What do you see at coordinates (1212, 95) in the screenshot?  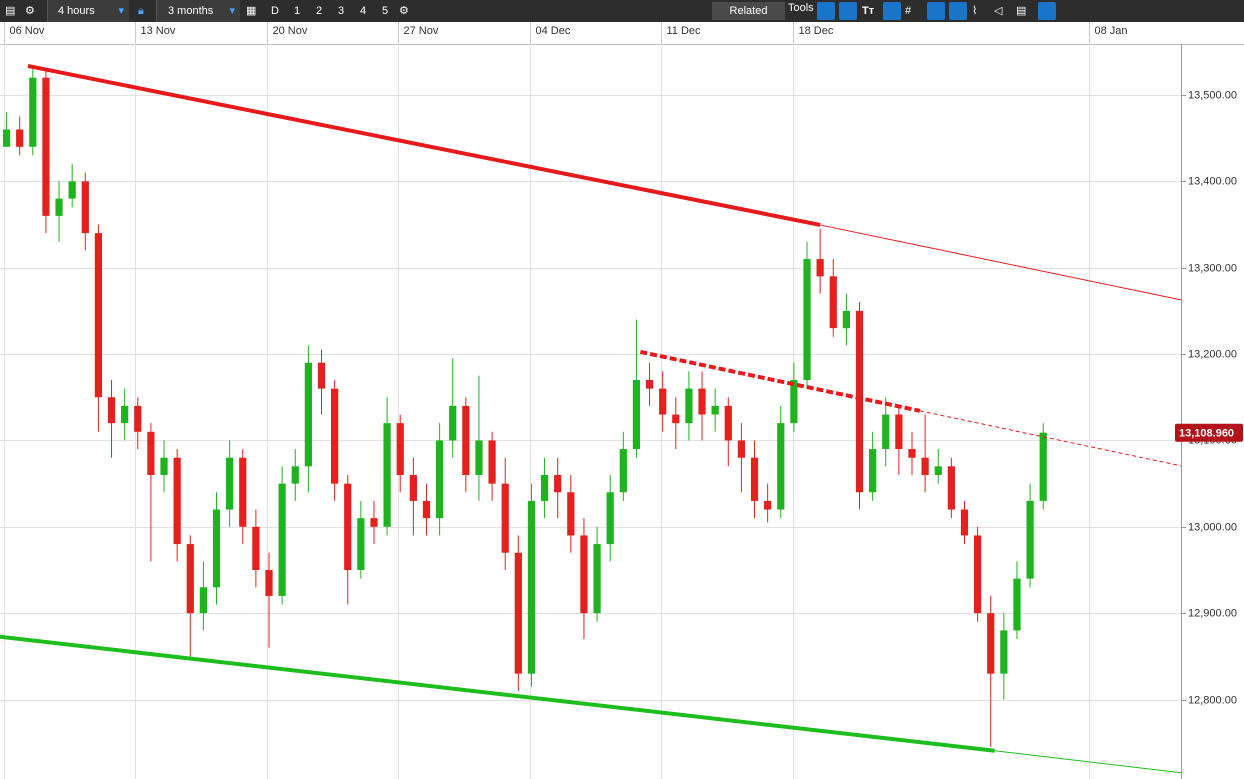 I see `y-tick-label: 13,500.00` at bounding box center [1212, 95].